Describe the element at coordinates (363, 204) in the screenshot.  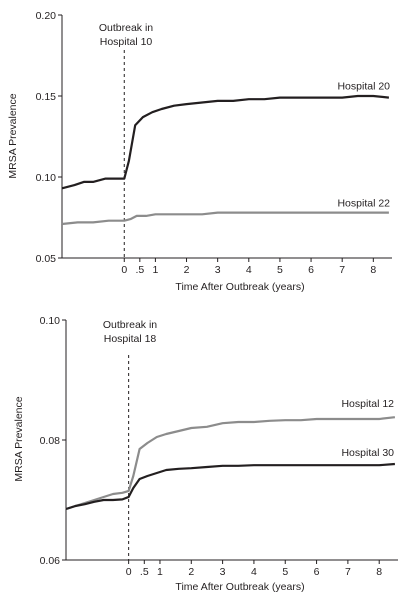
I see `series-label: Hospital 22` at that location.